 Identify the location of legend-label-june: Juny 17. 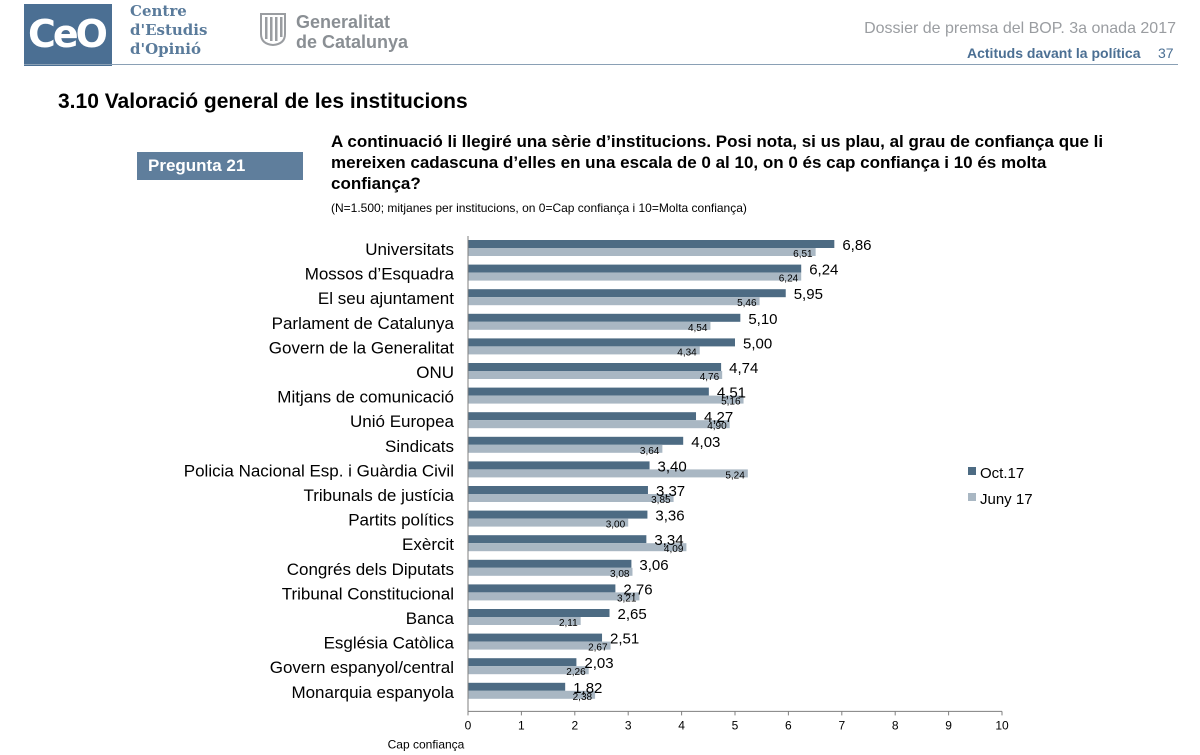
(1006, 499).